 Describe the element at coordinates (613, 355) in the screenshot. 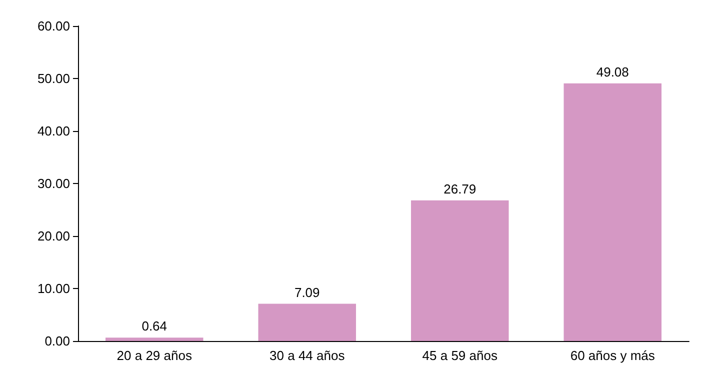

I see `x-tick-label: 60 años y más` at that location.